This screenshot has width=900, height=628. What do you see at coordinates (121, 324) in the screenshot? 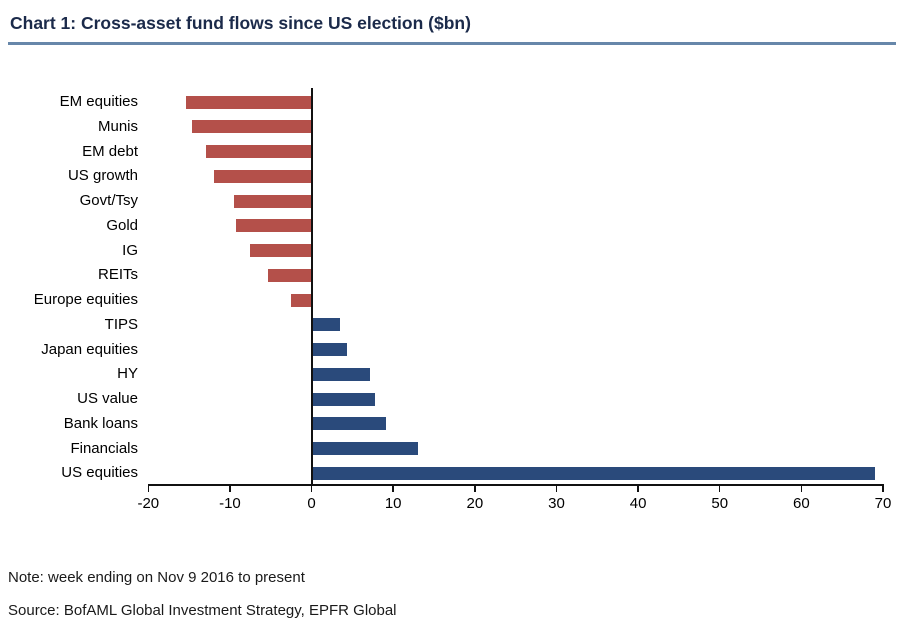
I see `category-label: TIPS` at bounding box center [121, 324].